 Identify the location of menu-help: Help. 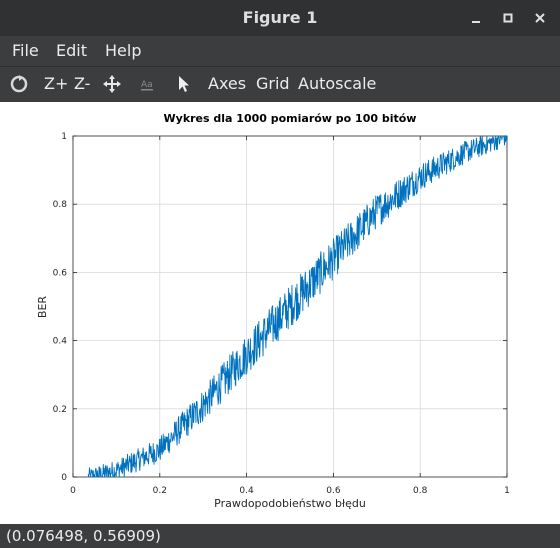
(123, 50).